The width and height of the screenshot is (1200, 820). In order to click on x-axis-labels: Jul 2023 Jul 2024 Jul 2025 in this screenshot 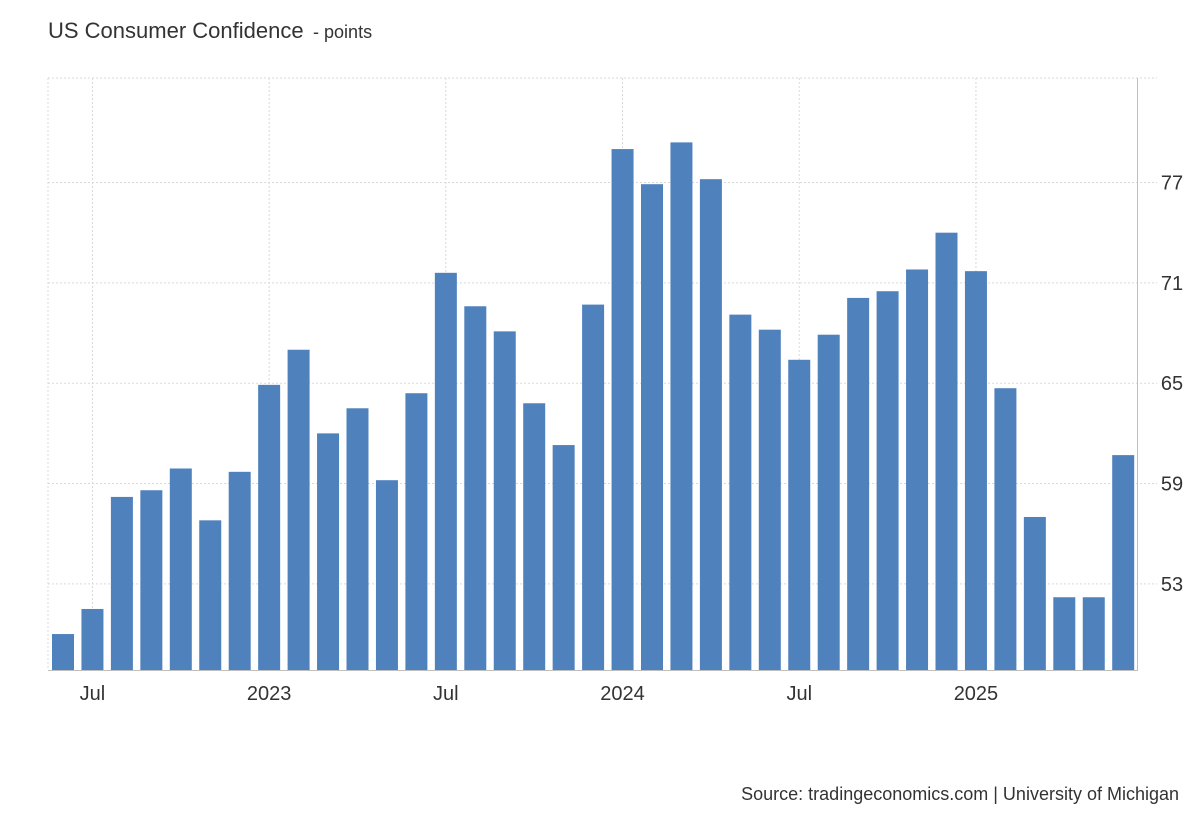, I will do `click(539, 694)`.